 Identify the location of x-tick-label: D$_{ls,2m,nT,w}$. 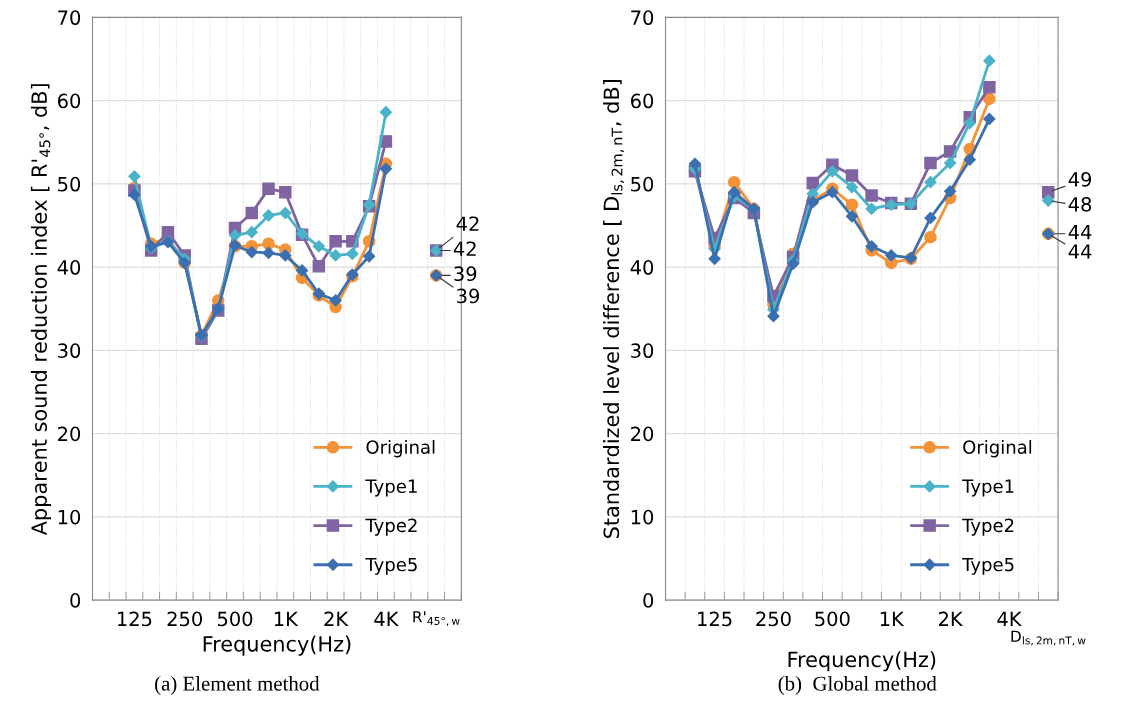
(1048, 638).